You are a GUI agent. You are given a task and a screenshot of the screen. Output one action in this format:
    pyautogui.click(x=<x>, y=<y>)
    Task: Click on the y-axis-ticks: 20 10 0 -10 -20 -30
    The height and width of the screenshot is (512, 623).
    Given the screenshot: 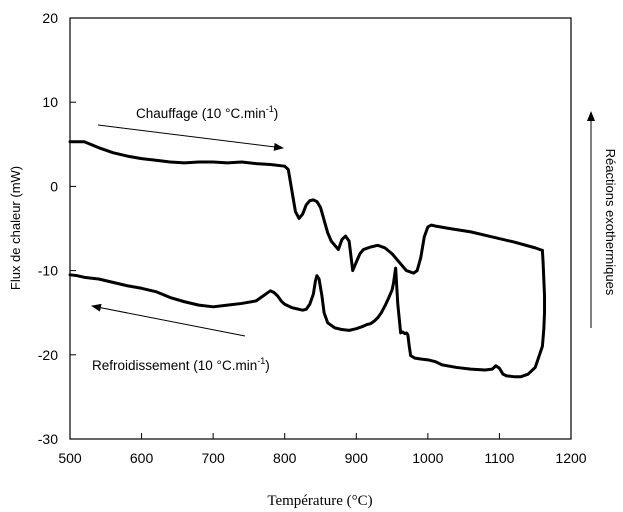 What is the action you would take?
    pyautogui.click(x=57, y=228)
    